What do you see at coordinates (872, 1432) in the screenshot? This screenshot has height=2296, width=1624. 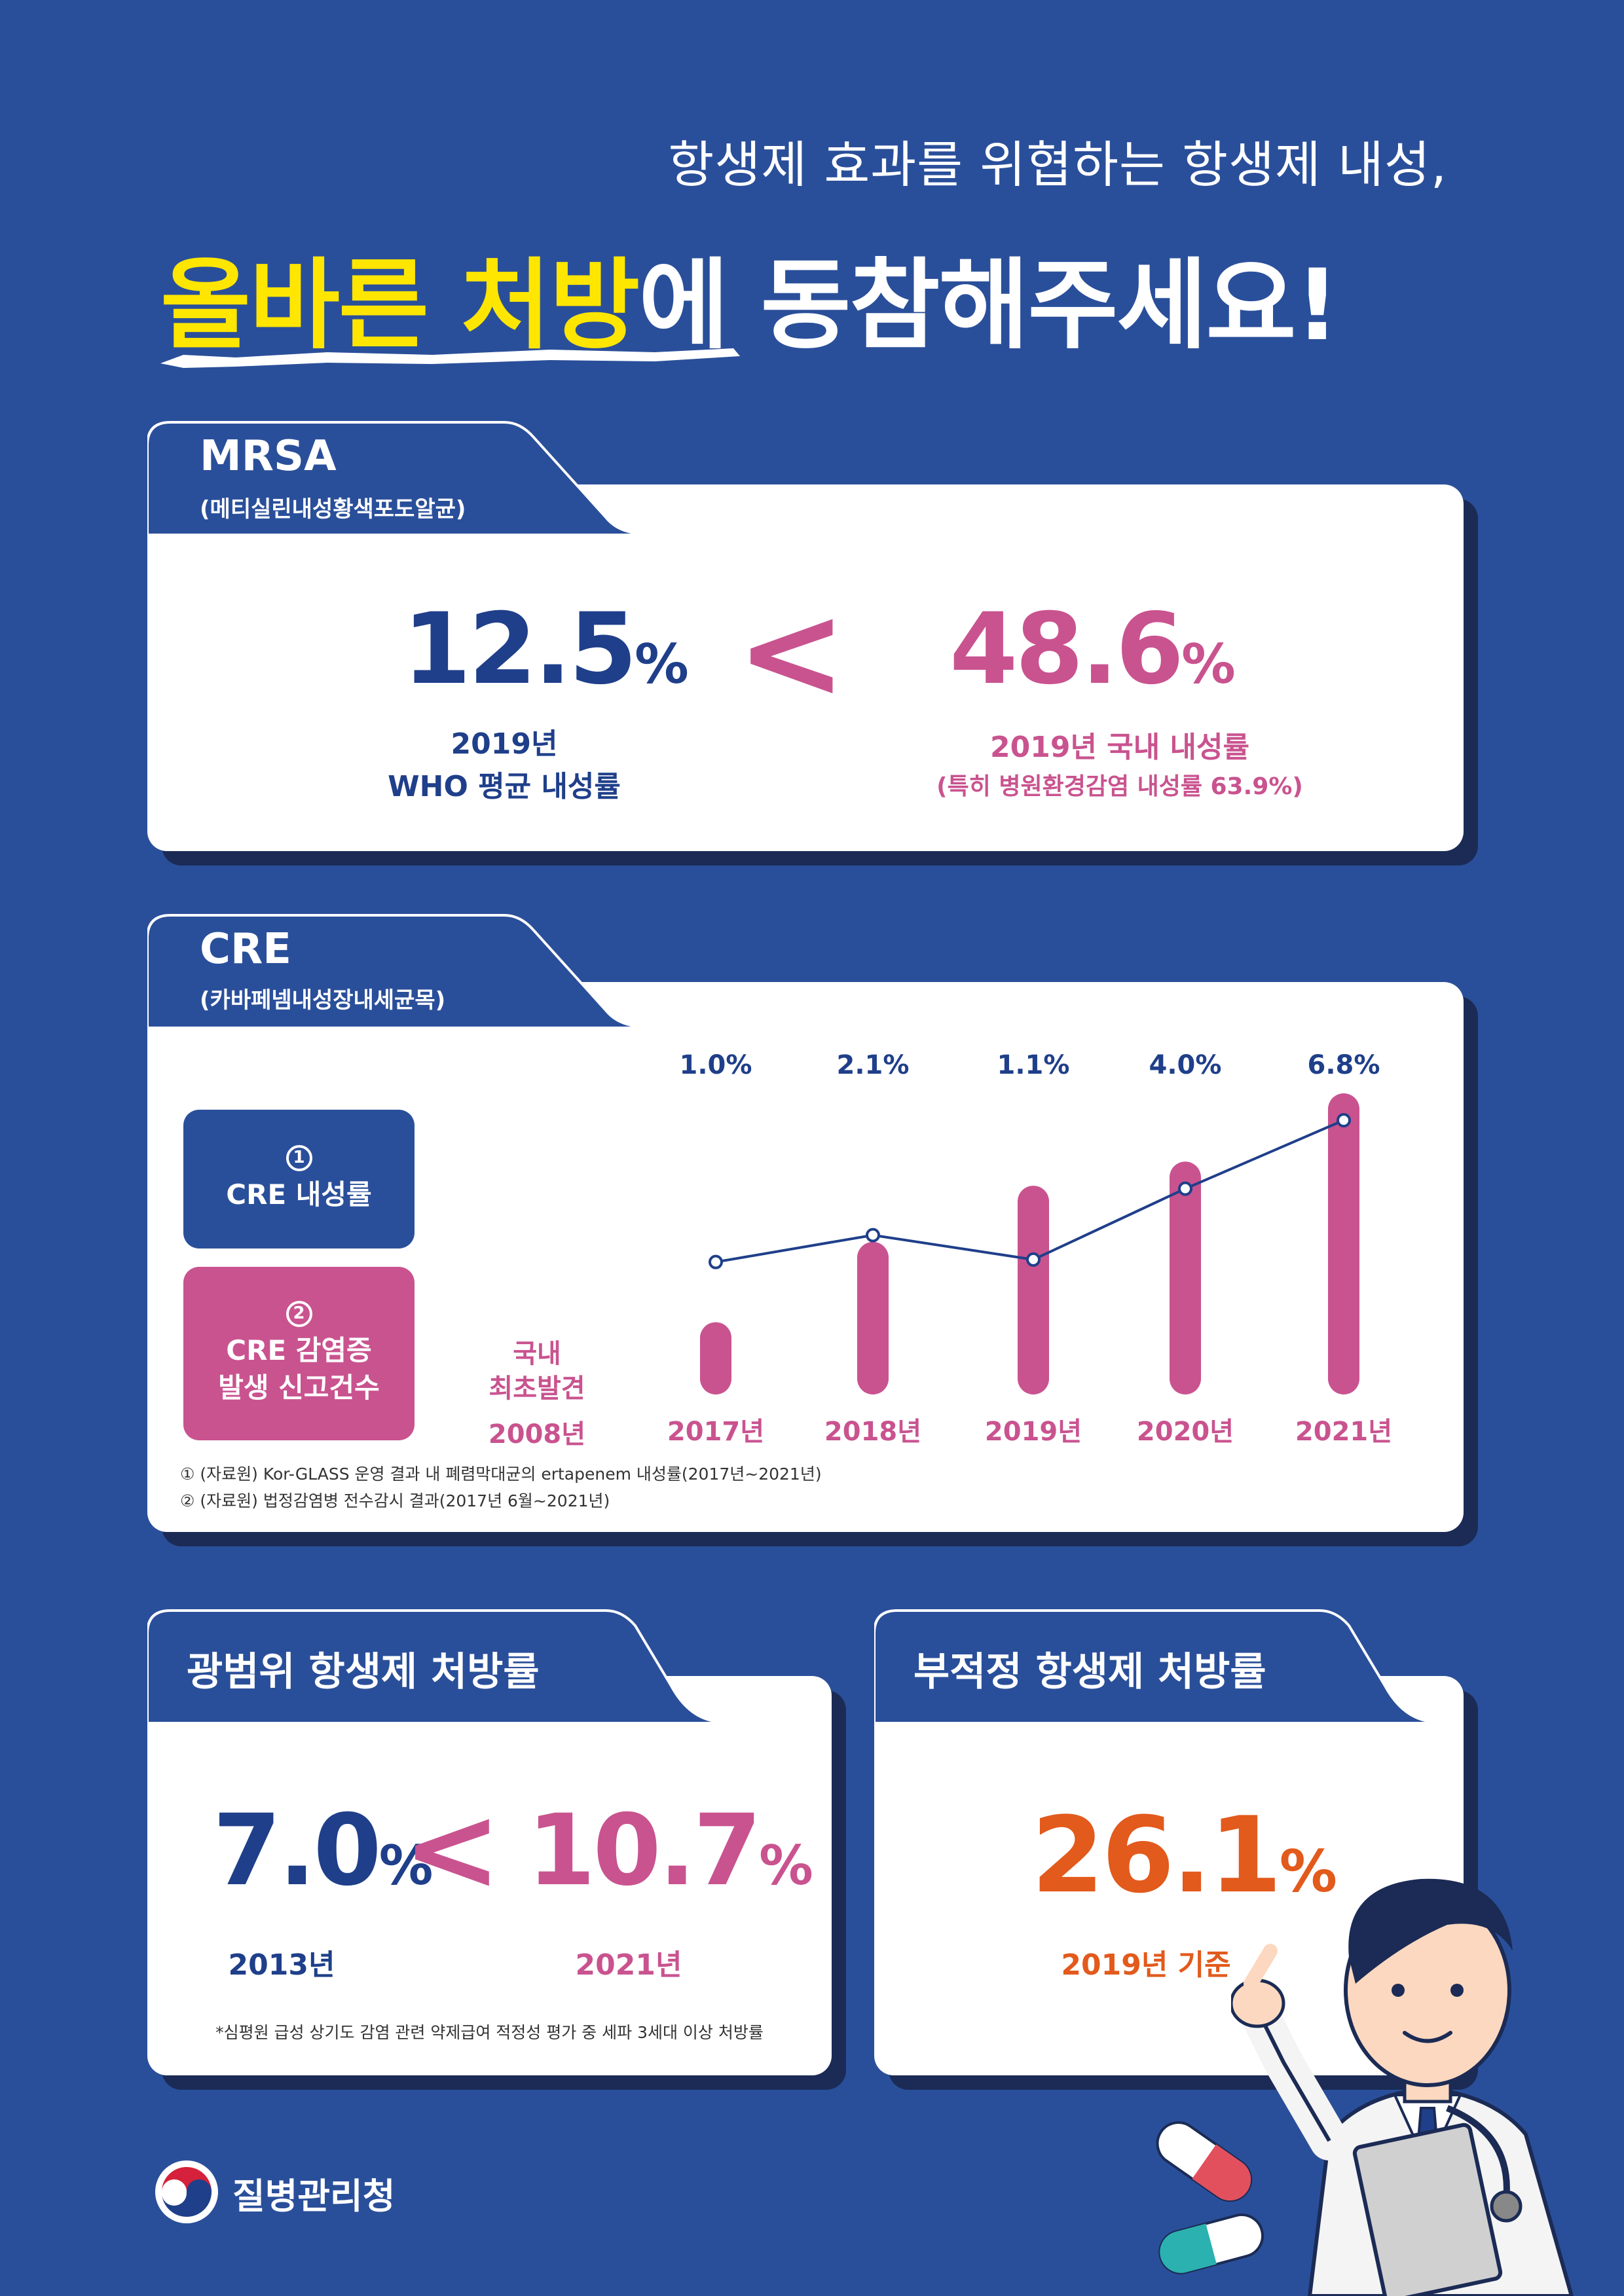 I see `cre-year-label: 2018년` at bounding box center [872, 1432].